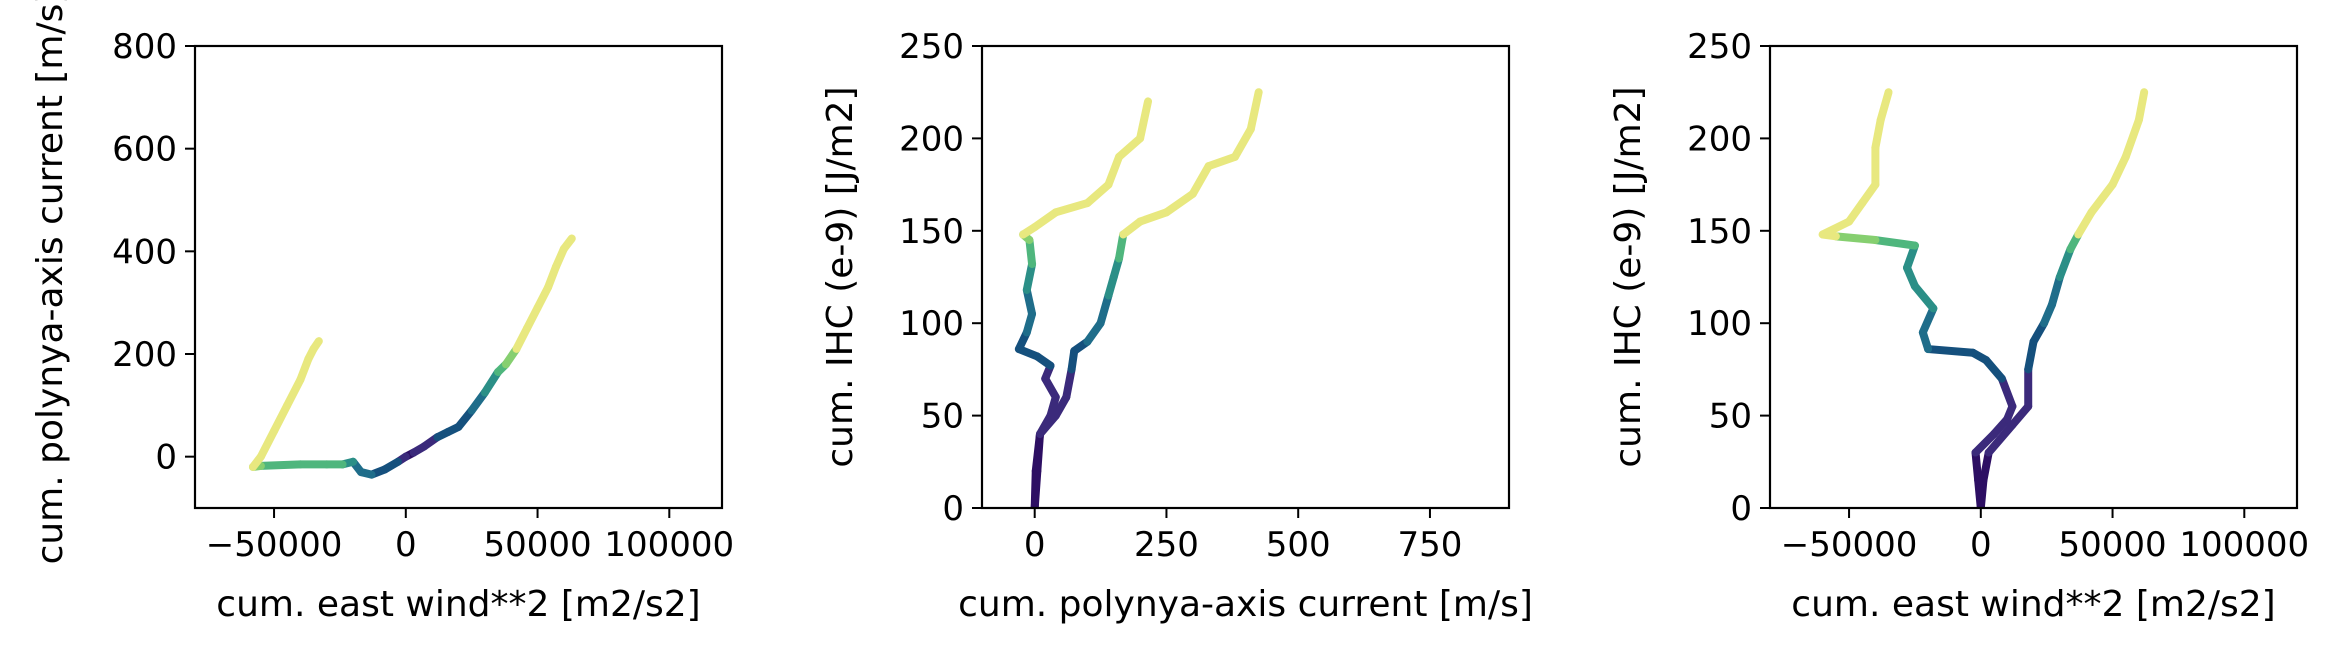  What do you see at coordinates (144, 150) in the screenshot?
I see `y-tick-label: 600` at bounding box center [144, 150].